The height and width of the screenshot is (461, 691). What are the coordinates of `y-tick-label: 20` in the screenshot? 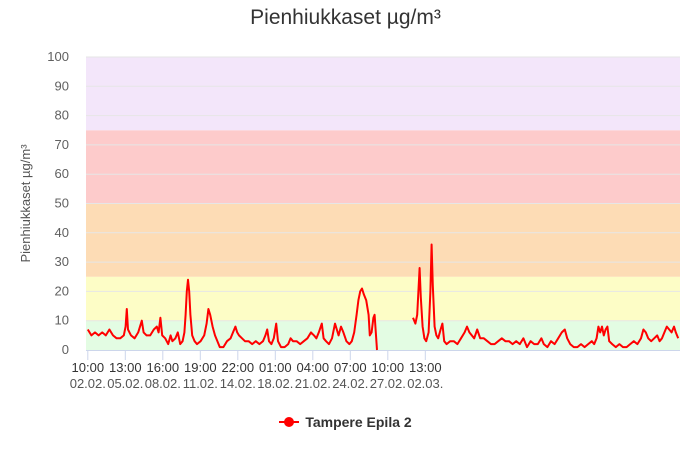 It's located at (62, 290).